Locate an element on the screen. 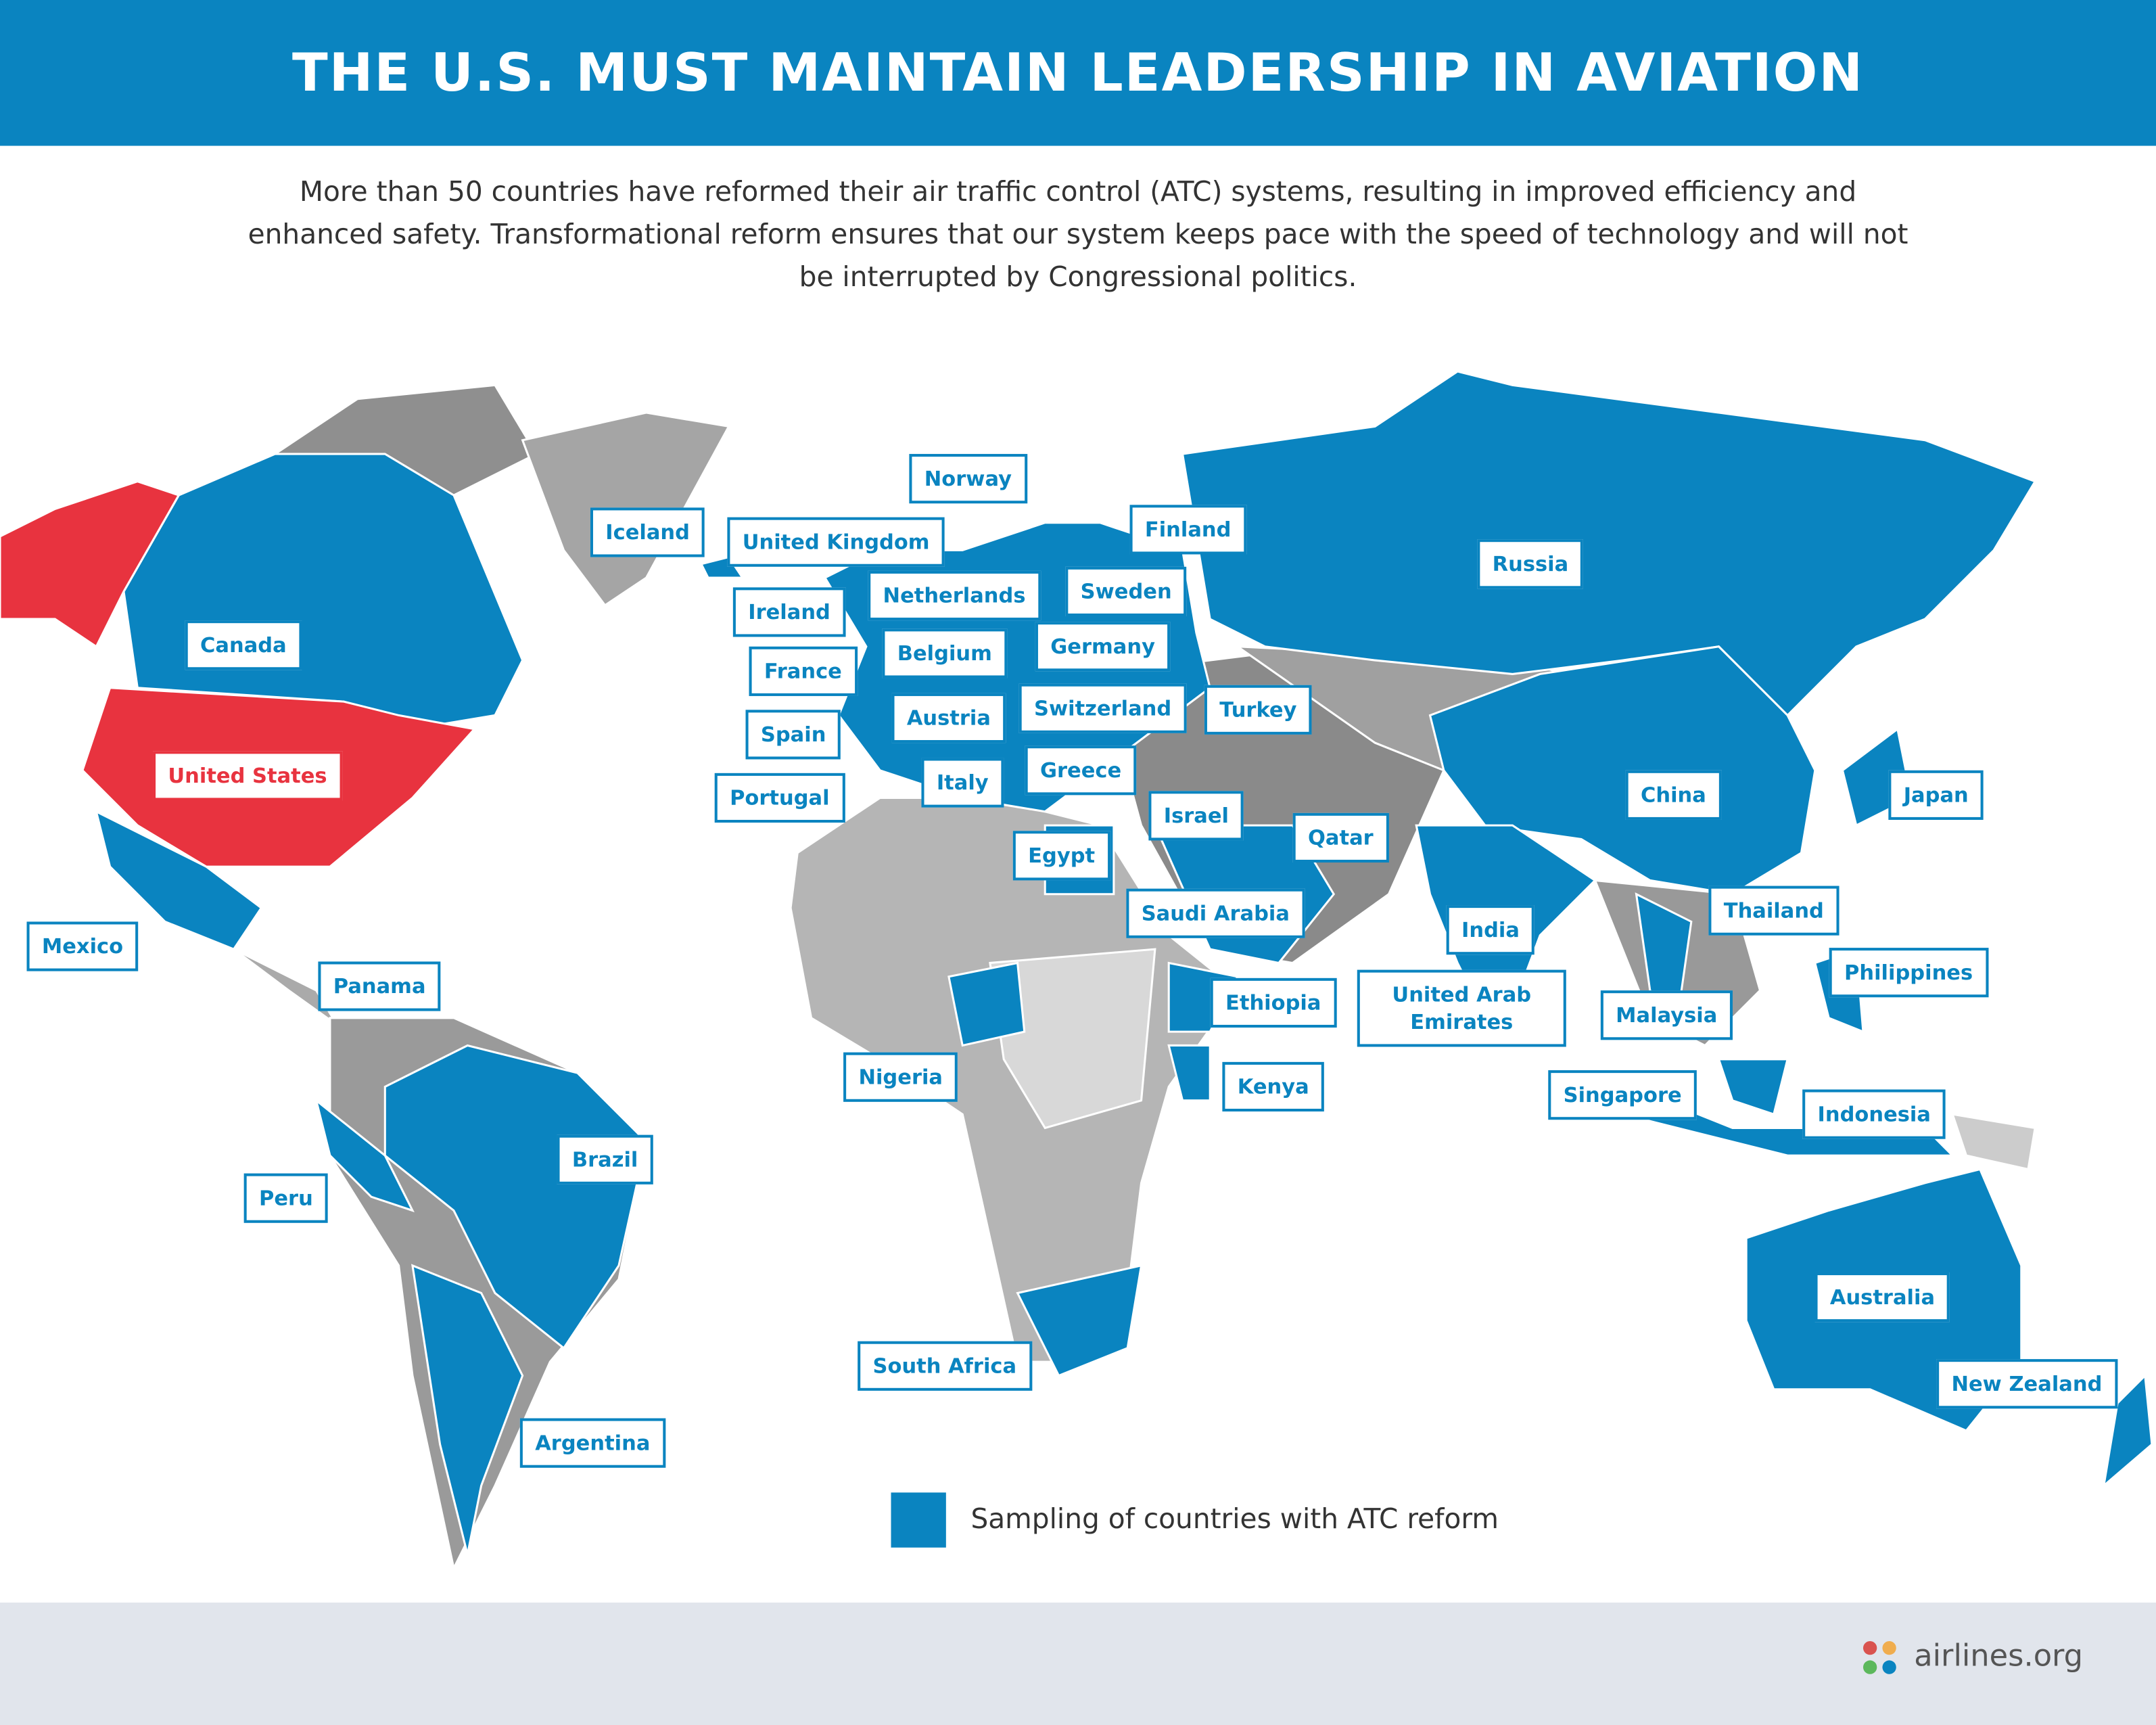 This screenshot has height=1725, width=2156. country-label: Thailand is located at coordinates (1773, 911).